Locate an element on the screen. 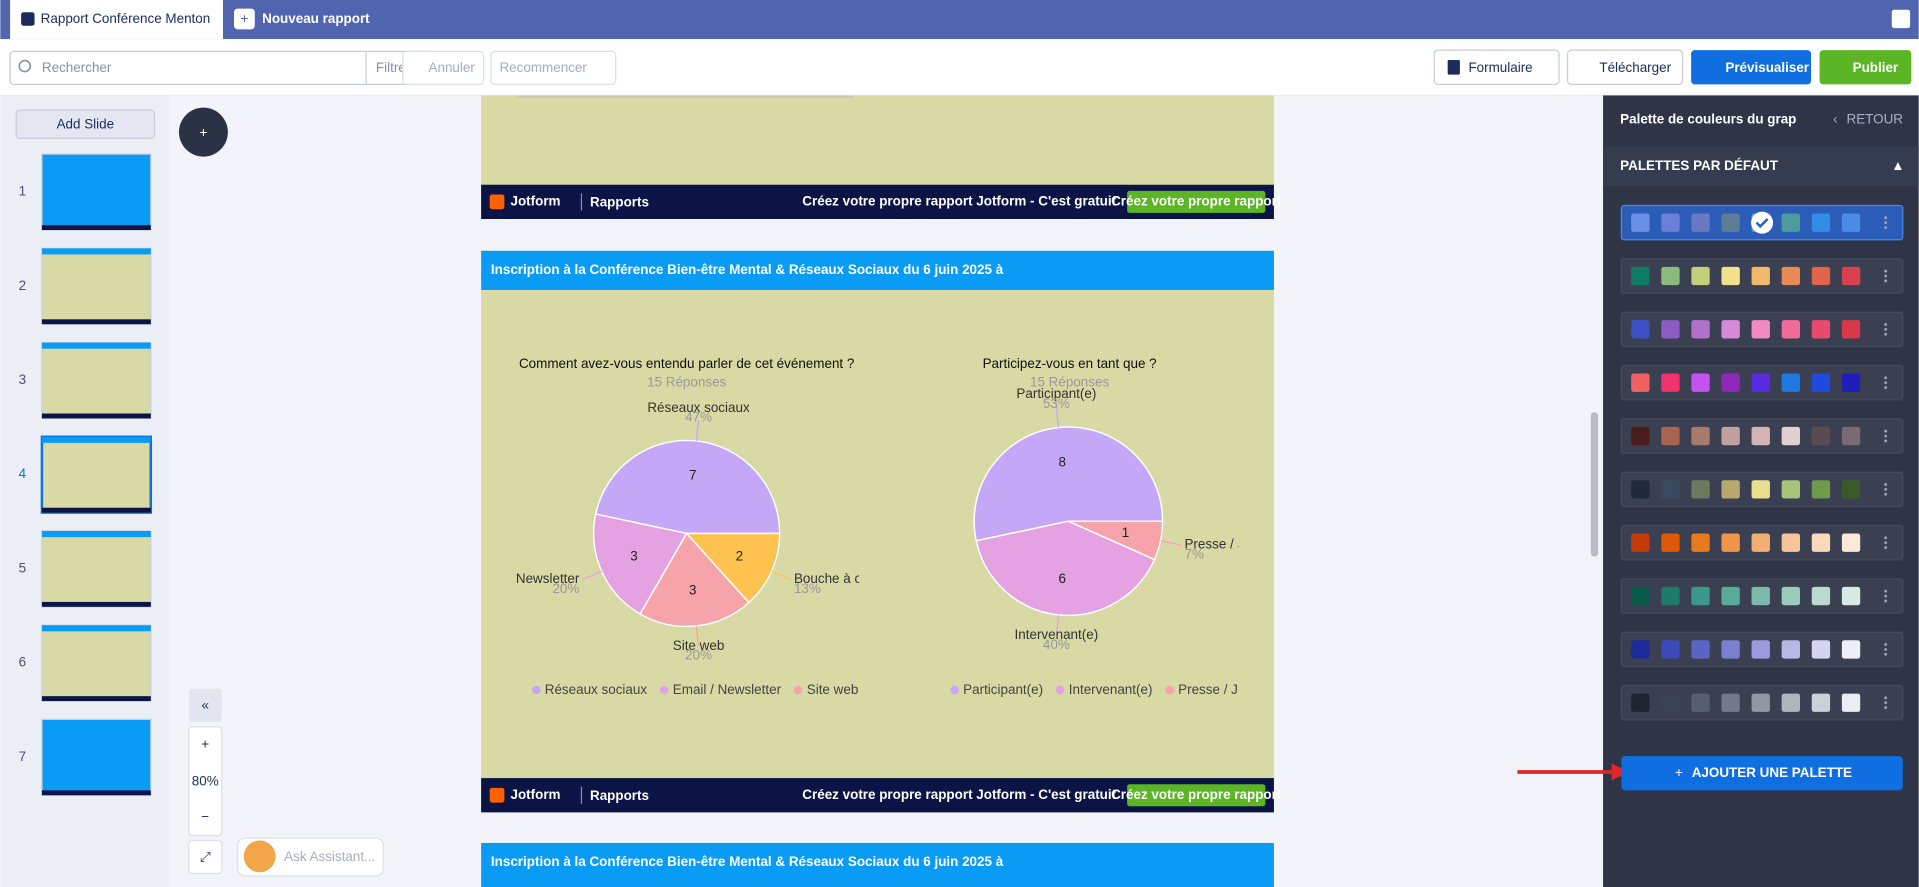  new-tab: Nouveau rapport is located at coordinates (316, 18).